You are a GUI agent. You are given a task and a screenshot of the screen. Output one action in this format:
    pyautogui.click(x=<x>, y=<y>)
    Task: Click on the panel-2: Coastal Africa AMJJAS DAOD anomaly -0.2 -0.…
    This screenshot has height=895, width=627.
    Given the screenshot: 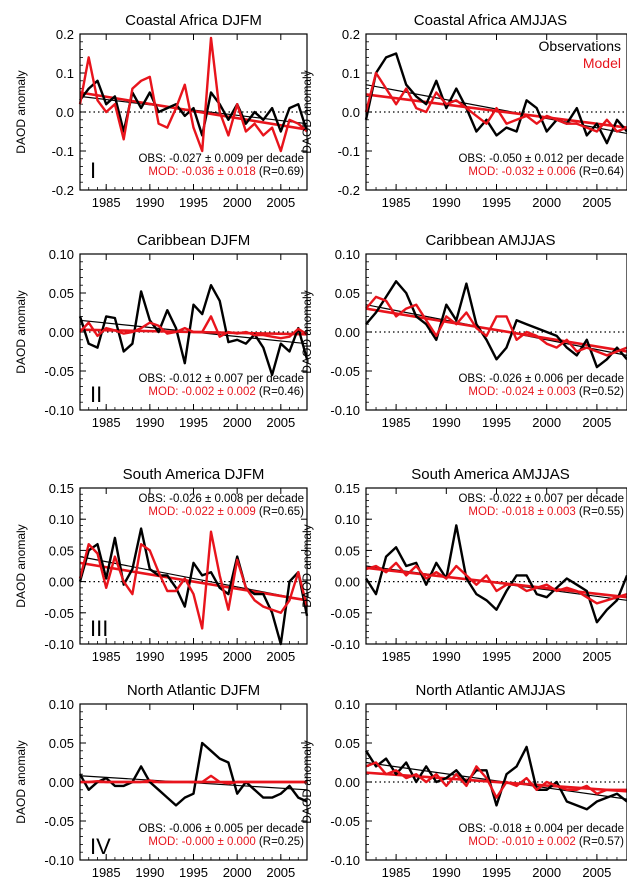 What is the action you would take?
    pyautogui.click(x=463, y=111)
    